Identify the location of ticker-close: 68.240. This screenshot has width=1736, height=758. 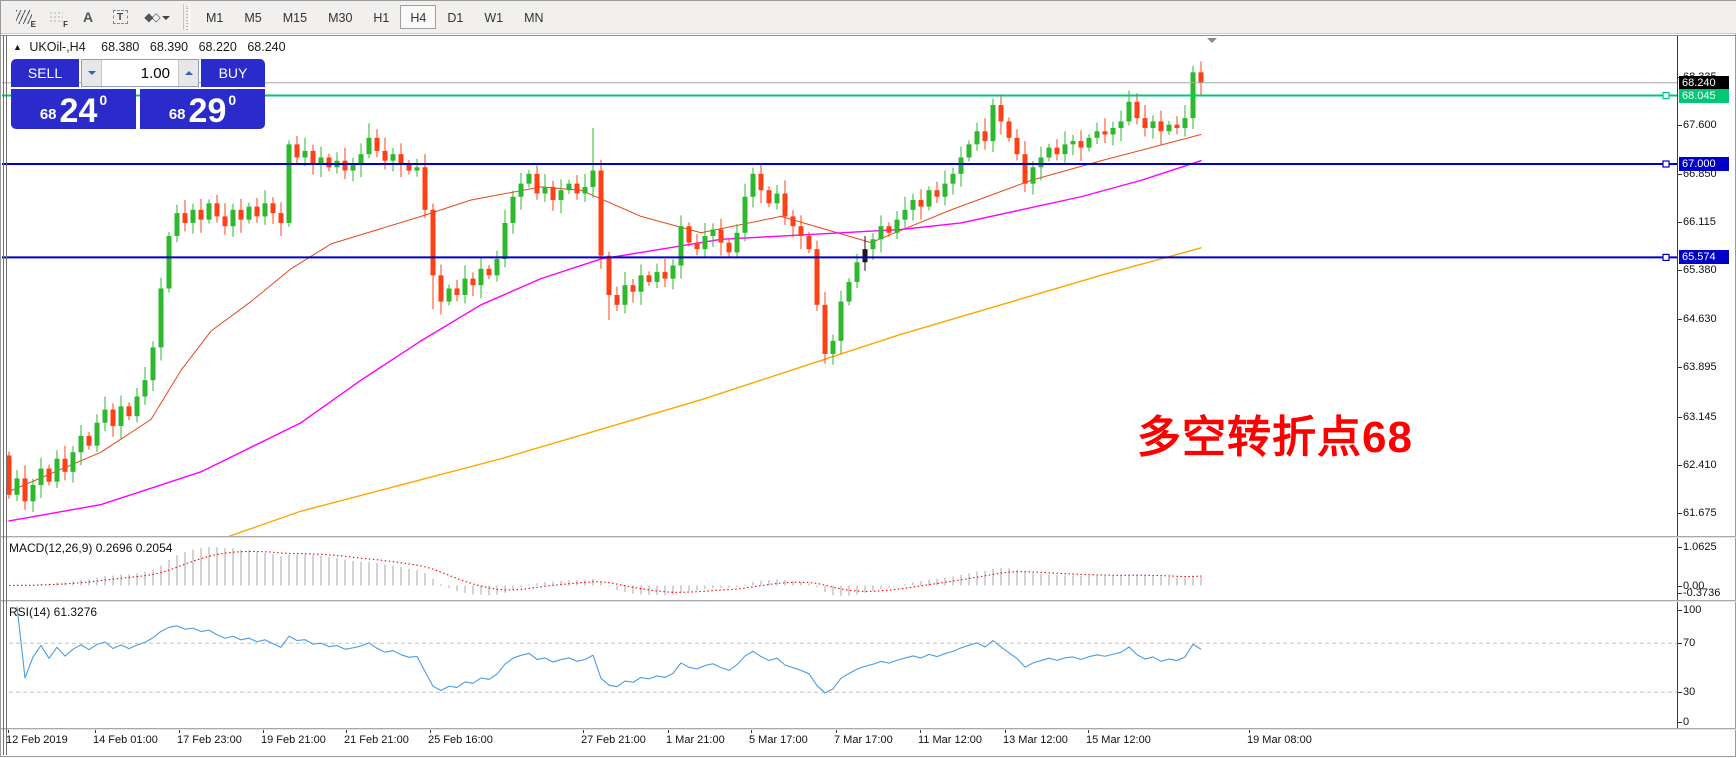
(266, 47).